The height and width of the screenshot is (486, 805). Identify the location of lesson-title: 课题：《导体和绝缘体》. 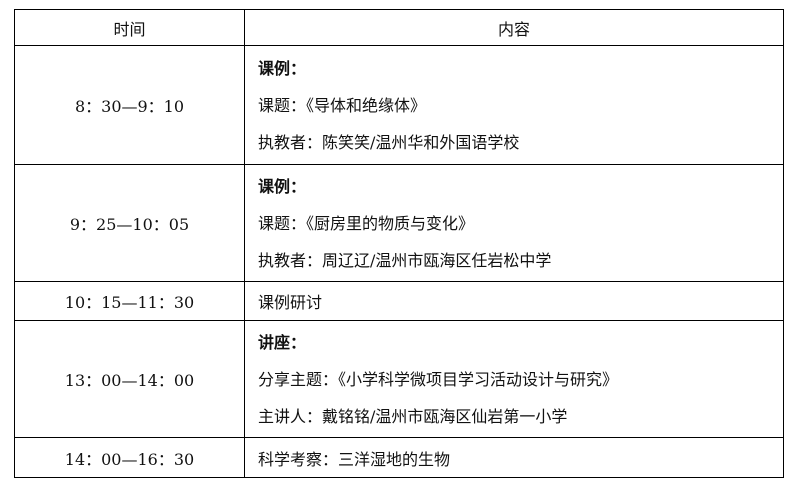
(342, 105).